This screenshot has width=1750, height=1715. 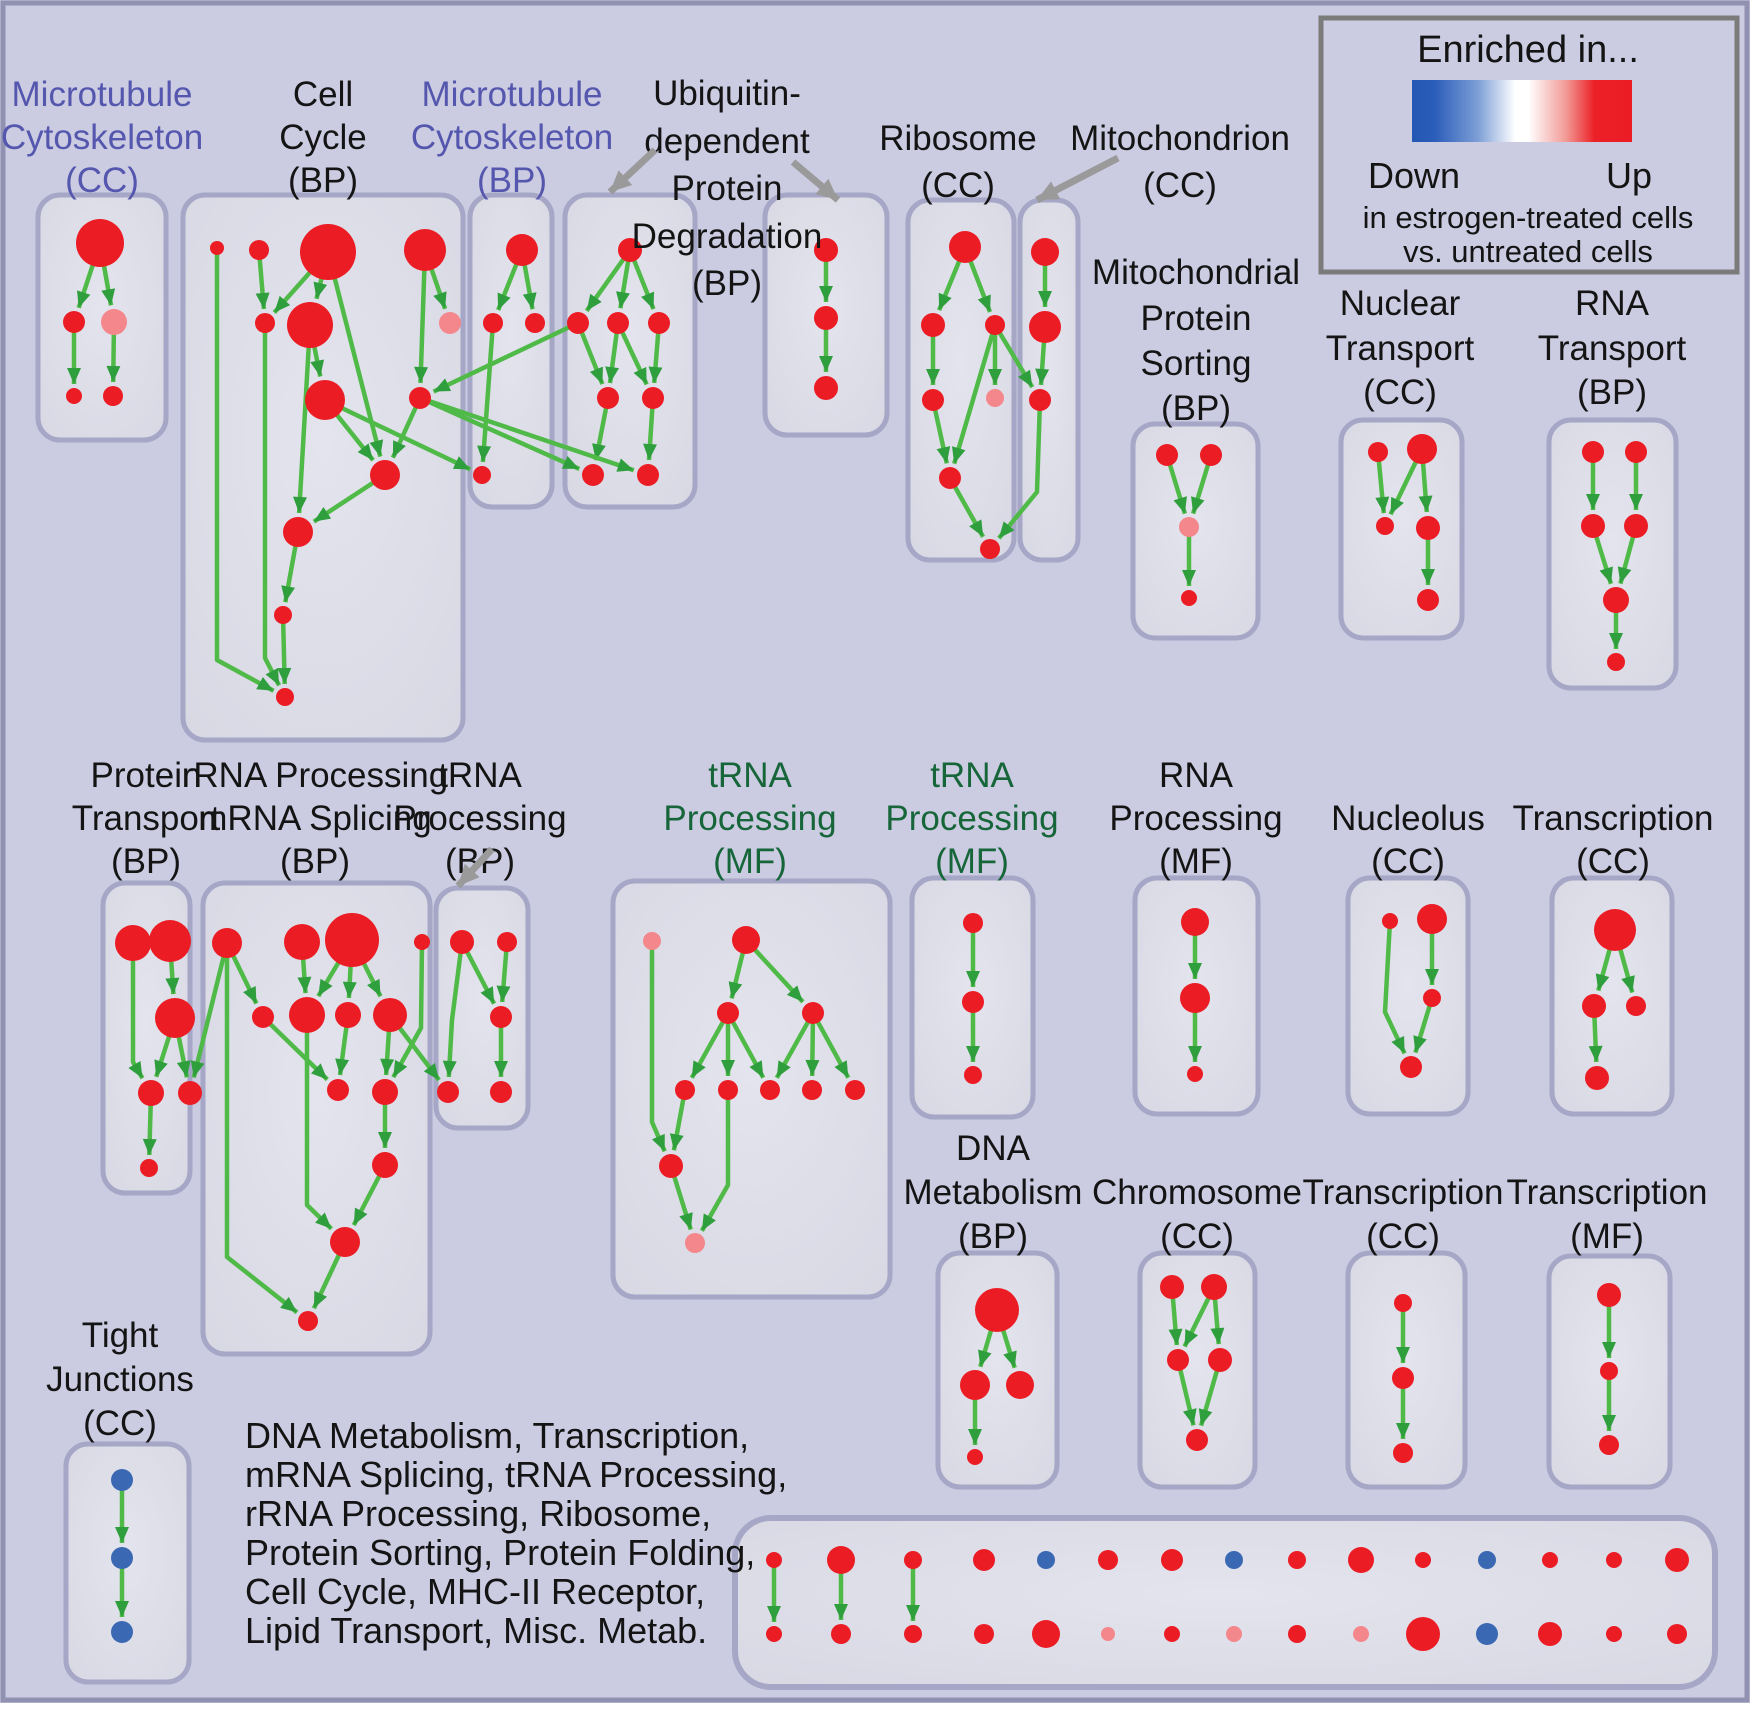 I want to click on go-term-node-nucleolus-cc, so click(x=1411, y=1067).